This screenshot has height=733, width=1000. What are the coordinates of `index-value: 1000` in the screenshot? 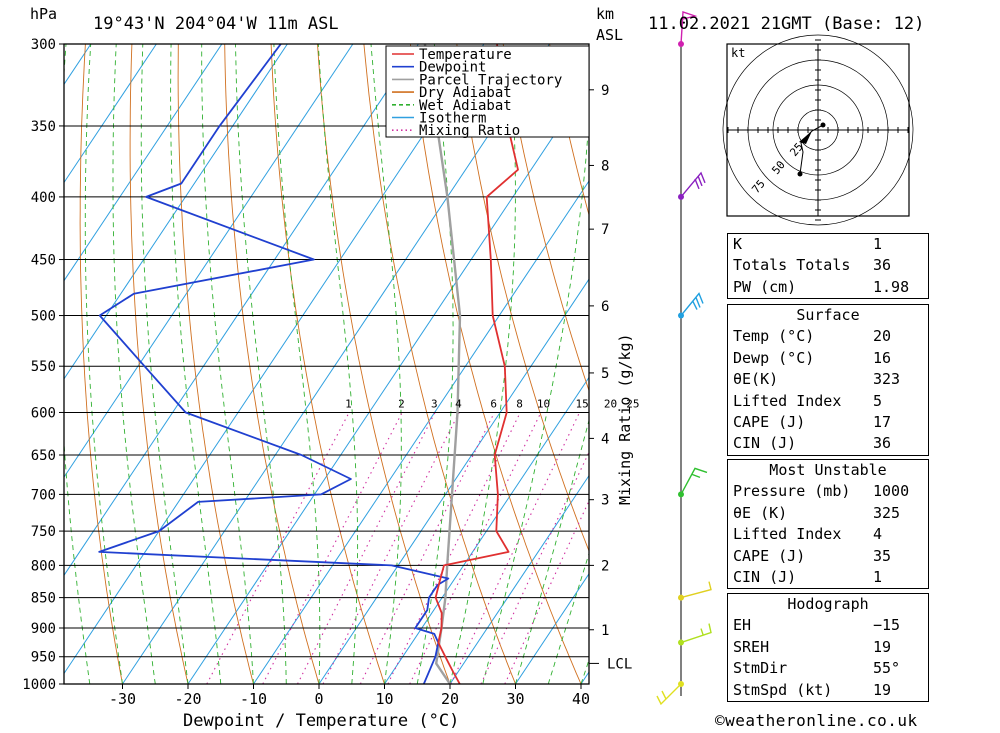 It's located at (891, 491).